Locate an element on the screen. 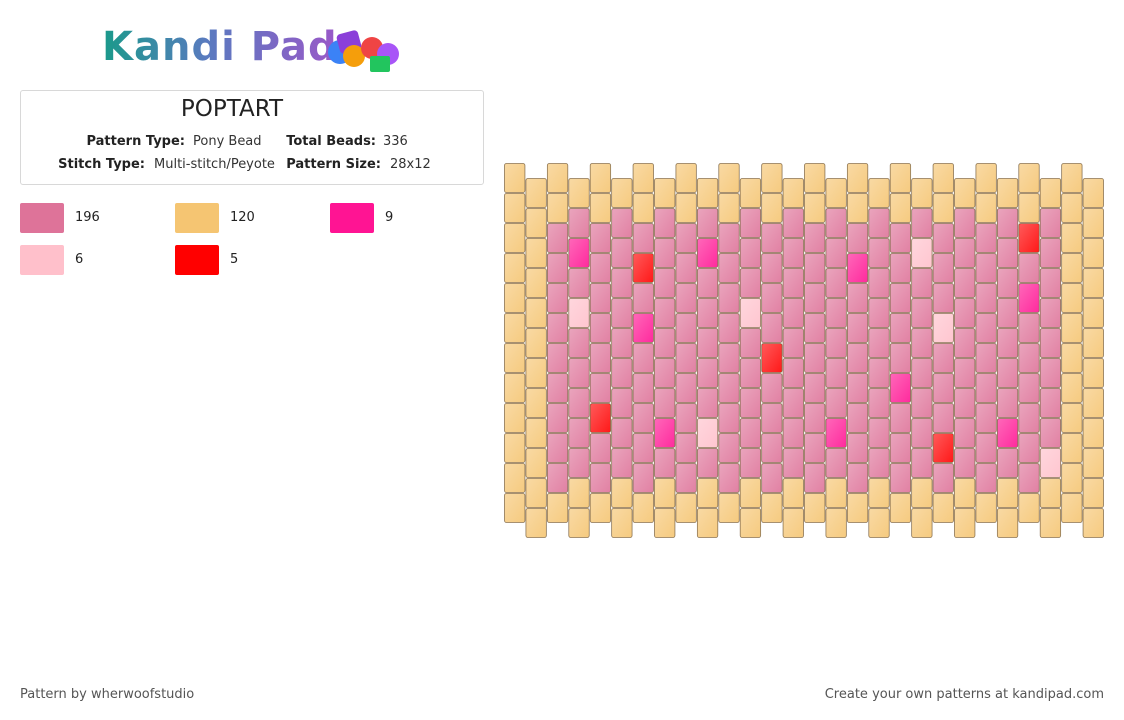 Image resolution: width=1124 pixels, height=720 pixels. credit: Pattern by wherwoofstudio is located at coordinates (107, 694).